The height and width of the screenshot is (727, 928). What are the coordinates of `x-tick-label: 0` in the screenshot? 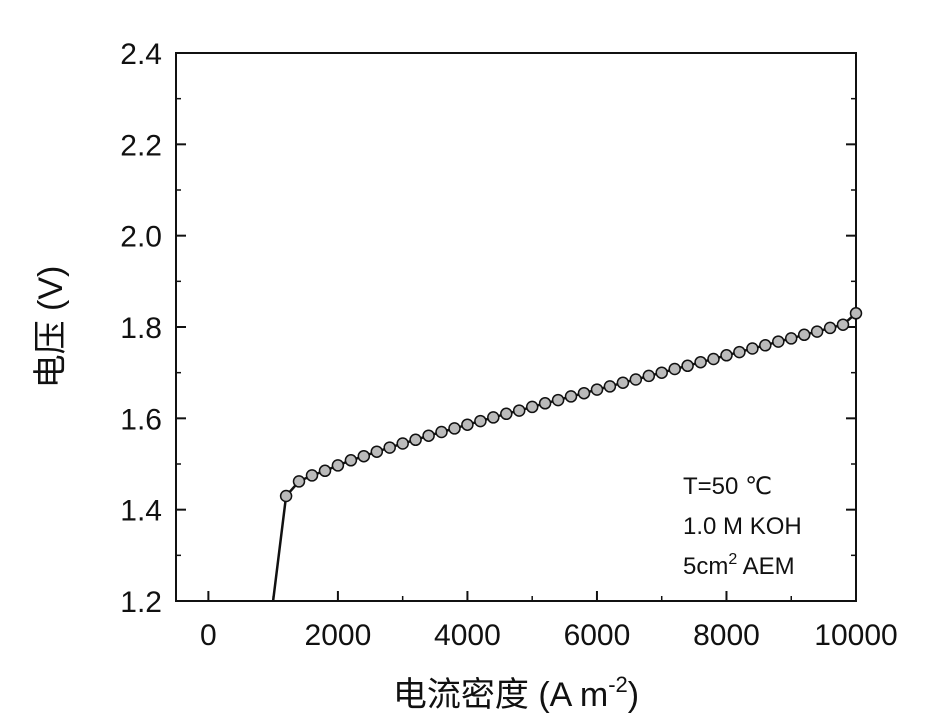 It's located at (208, 635).